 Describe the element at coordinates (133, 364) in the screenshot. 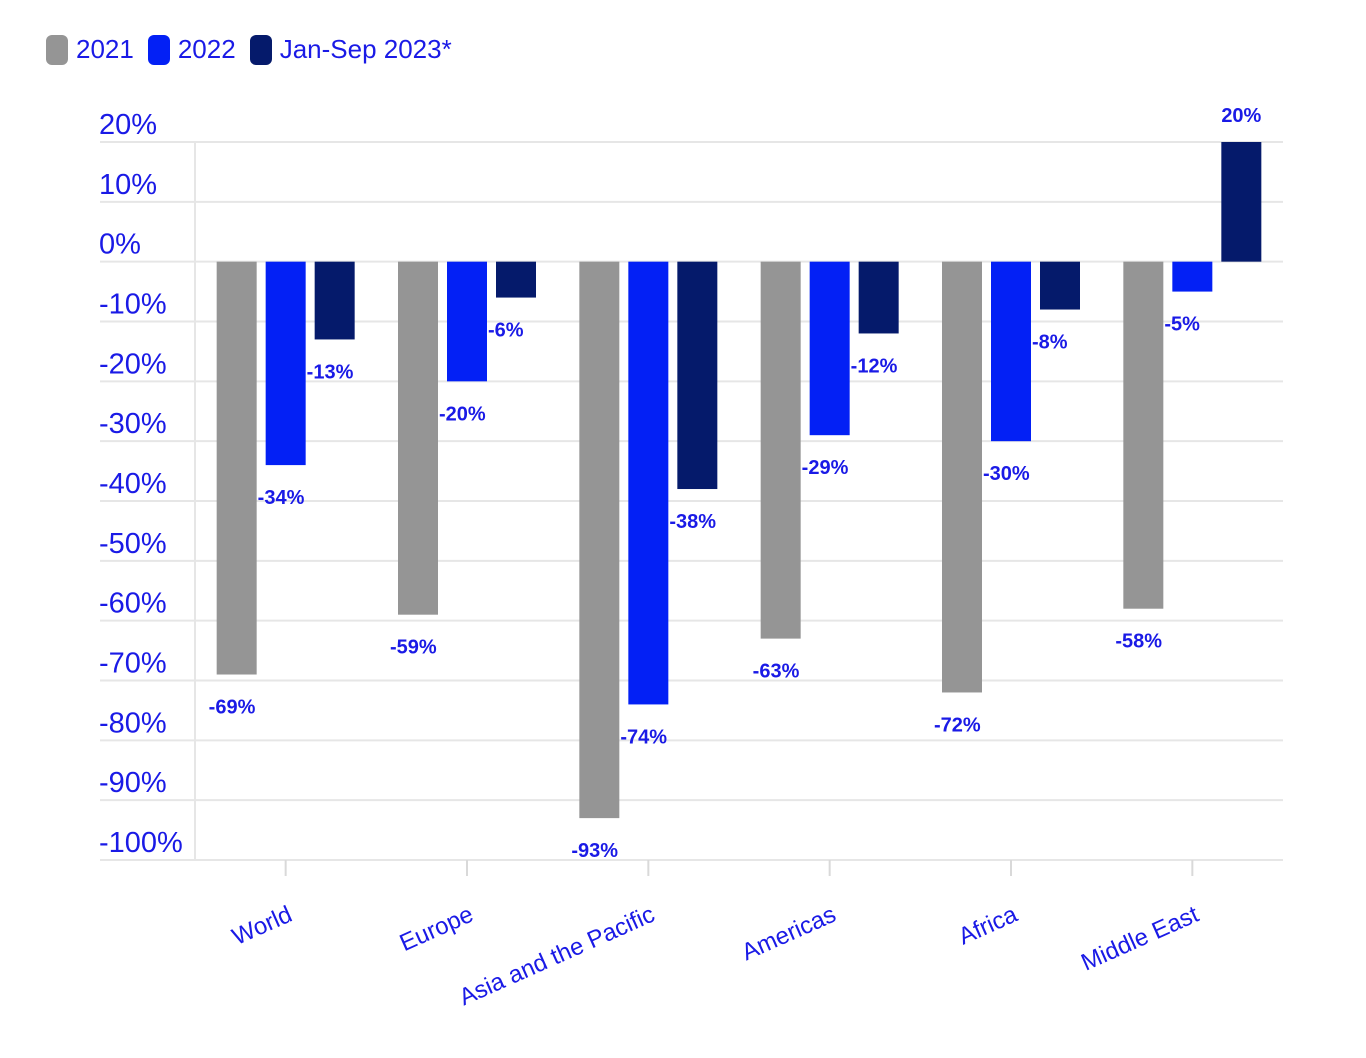

I see `y-tick-label: -20%` at that location.